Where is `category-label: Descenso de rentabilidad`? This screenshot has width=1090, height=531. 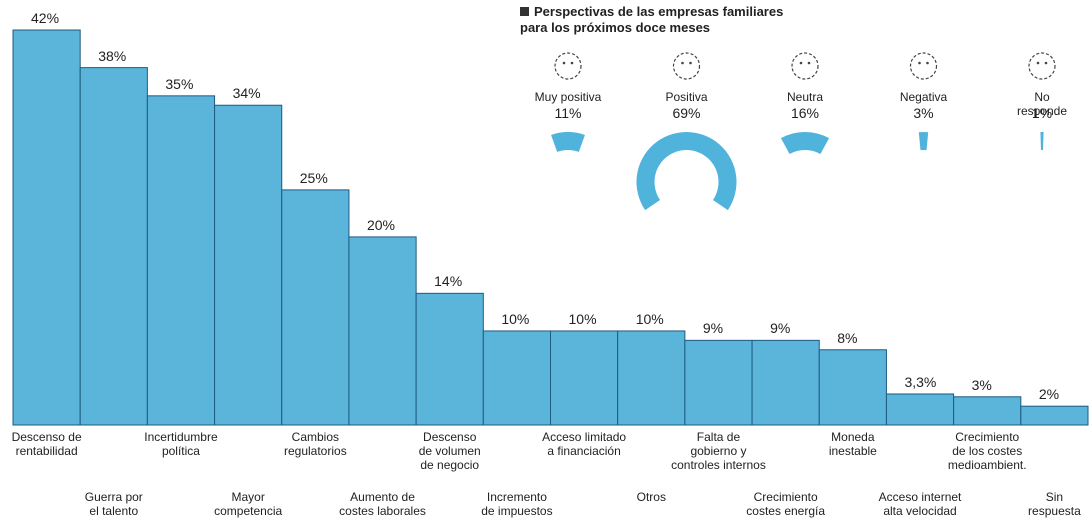
category-label: Descenso de rentabilidad is located at coordinates (46, 444).